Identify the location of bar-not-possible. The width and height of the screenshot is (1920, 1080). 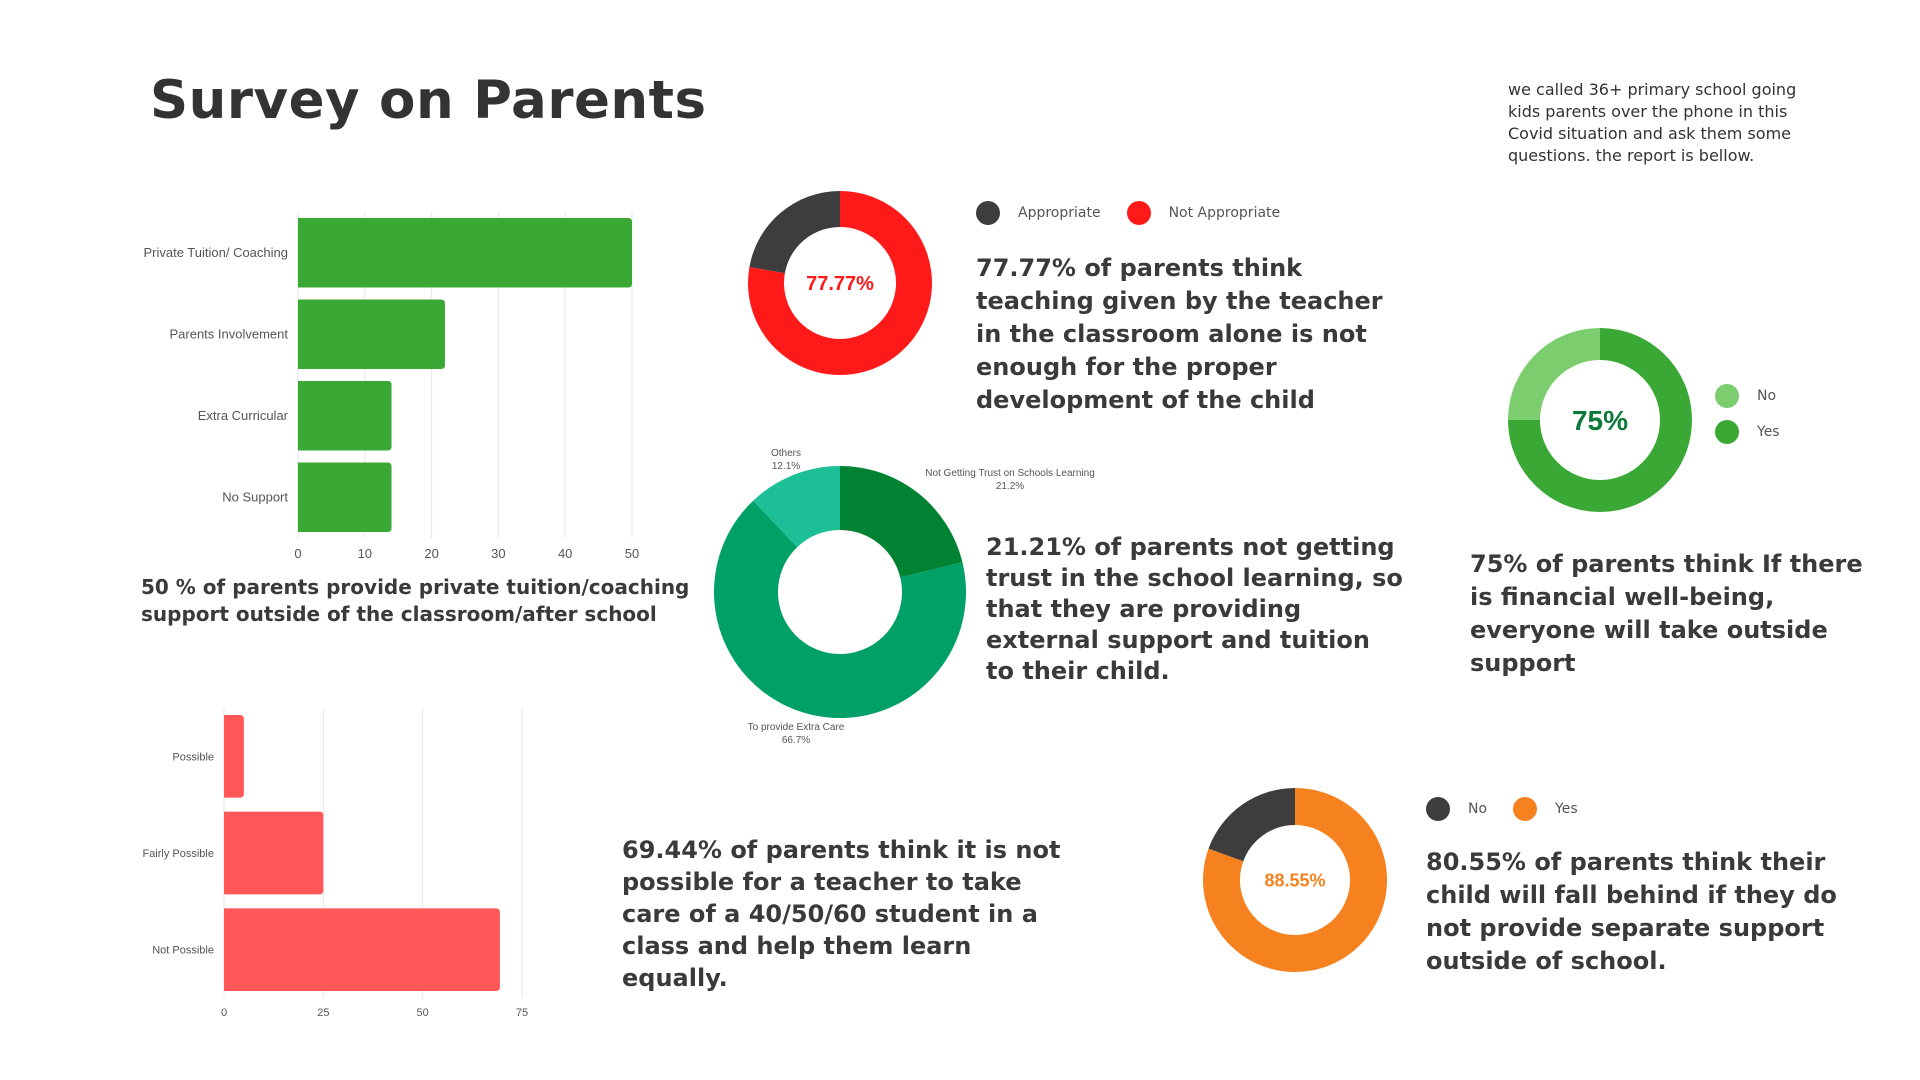
(362, 949).